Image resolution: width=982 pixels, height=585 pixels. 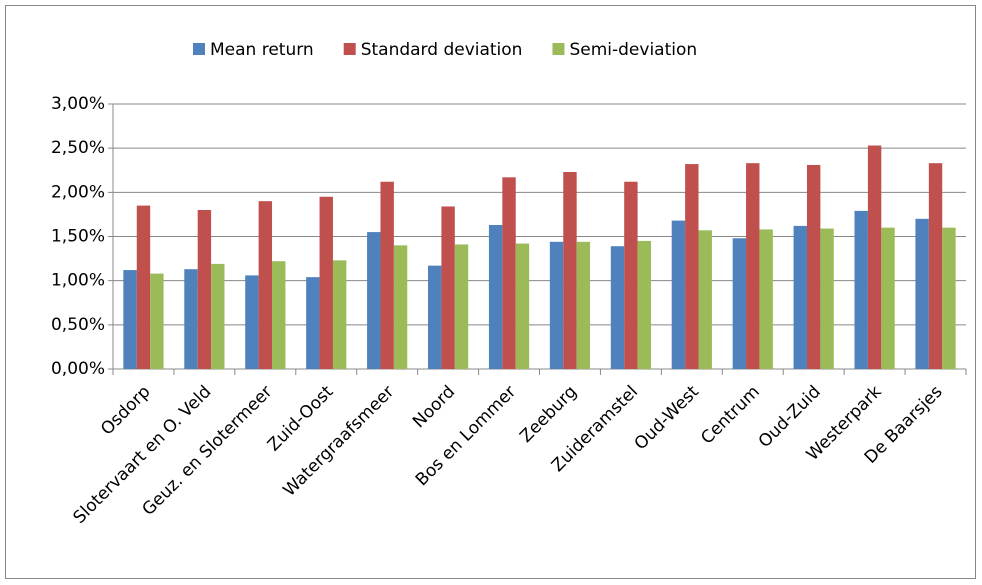 What do you see at coordinates (78, 237) in the screenshot?
I see `y-tick-label: 1,50%` at bounding box center [78, 237].